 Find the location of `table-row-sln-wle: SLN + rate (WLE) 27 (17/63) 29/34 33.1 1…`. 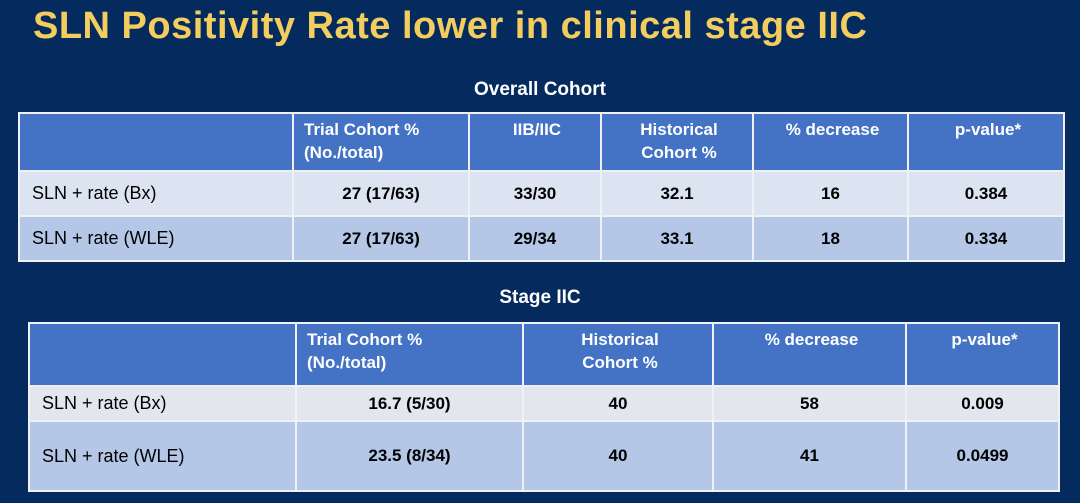

table-row-sln-wle: SLN + rate (WLE) 27 (17/63) 29/34 33.1 1… is located at coordinates (541, 238).